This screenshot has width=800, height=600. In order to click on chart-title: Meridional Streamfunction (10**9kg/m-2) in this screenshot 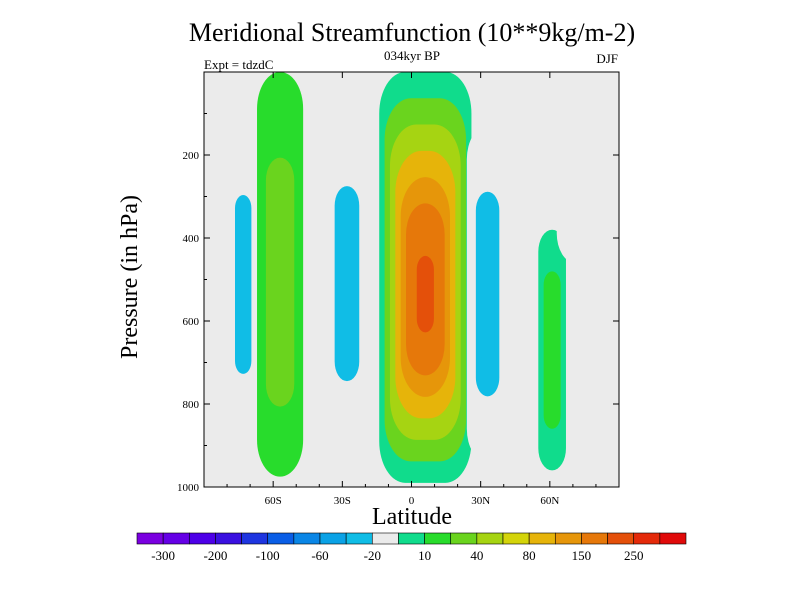, I will do `click(412, 32)`.